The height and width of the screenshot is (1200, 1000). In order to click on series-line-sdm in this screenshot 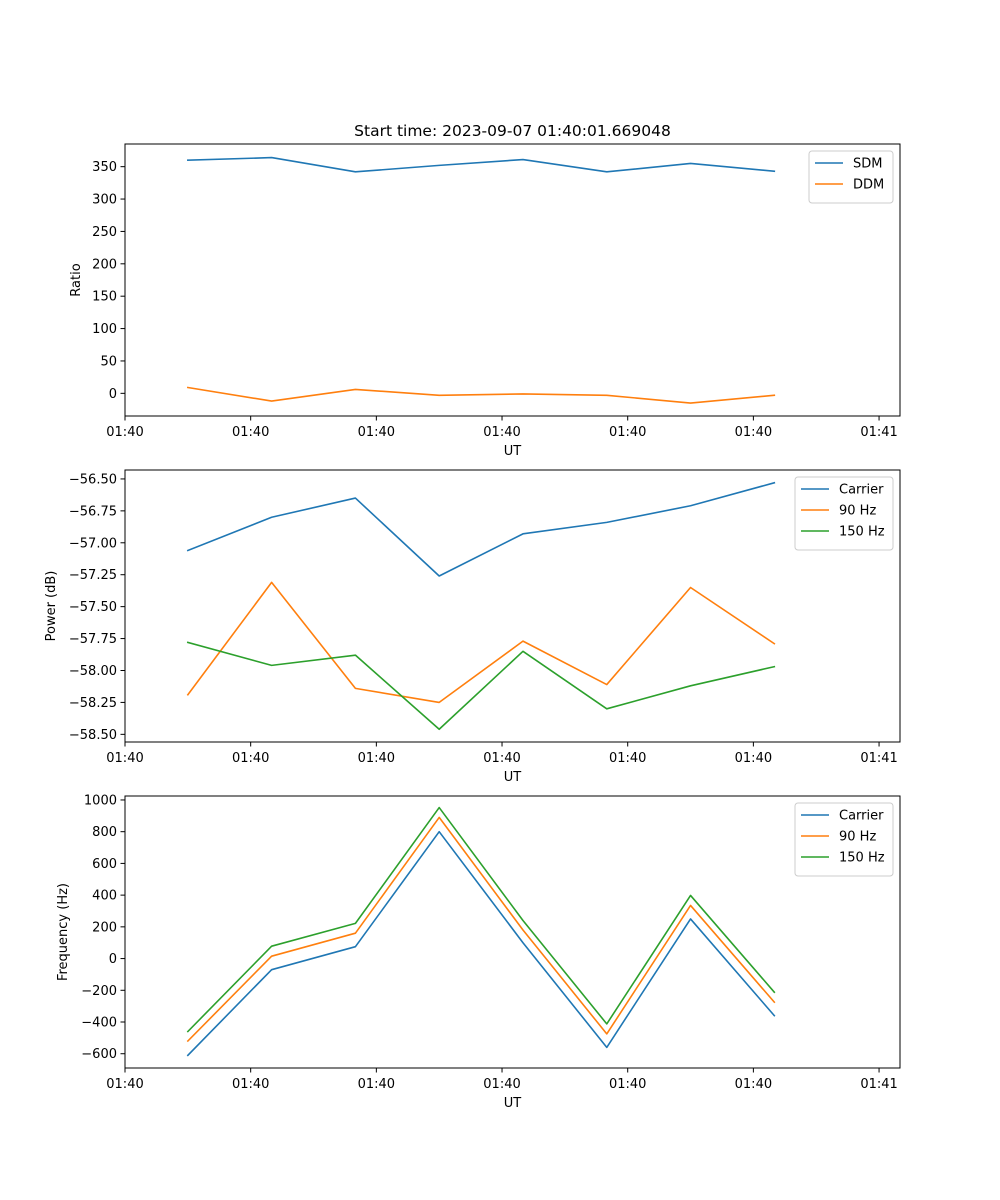, I will do `click(481, 164)`.